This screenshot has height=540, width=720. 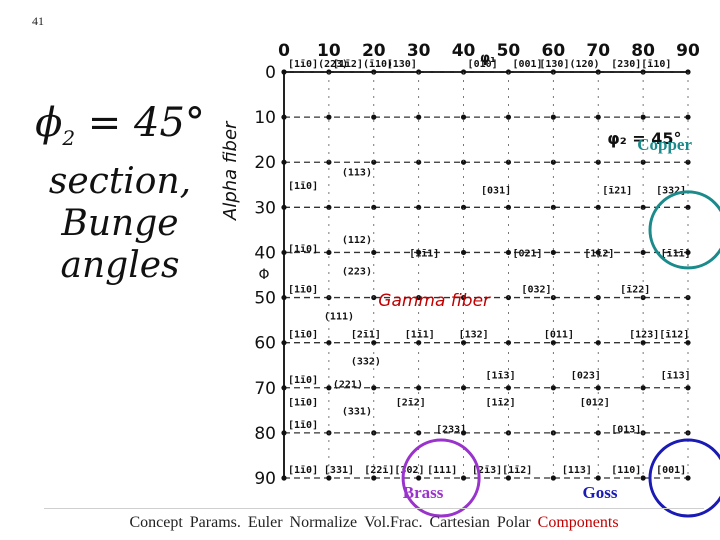 I want to click on miller-index-label: [001], so click(x=527, y=64).